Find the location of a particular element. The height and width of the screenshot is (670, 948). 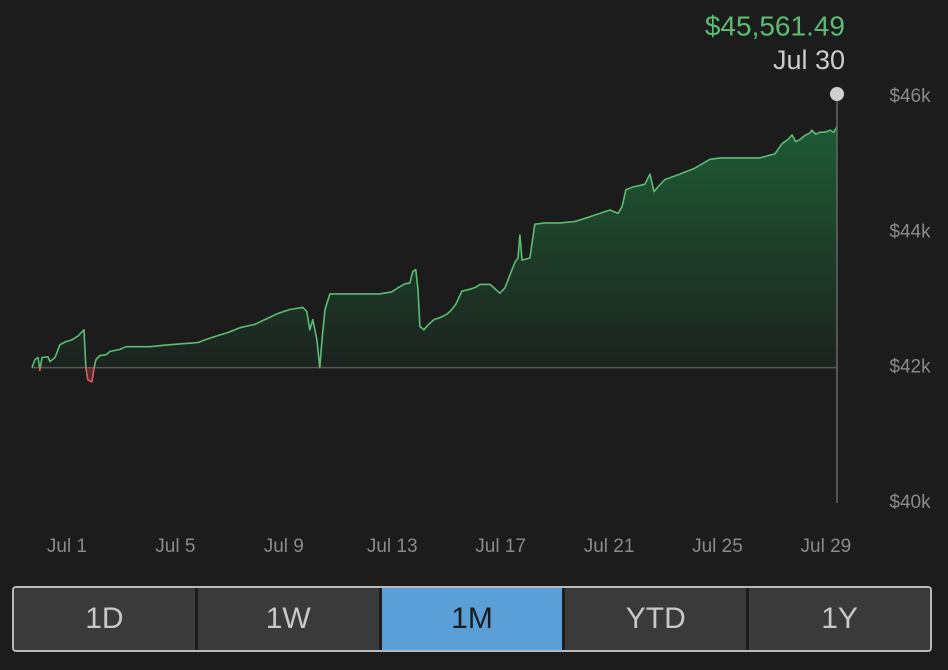

x-tick-label: Jul 25 is located at coordinates (717, 546).